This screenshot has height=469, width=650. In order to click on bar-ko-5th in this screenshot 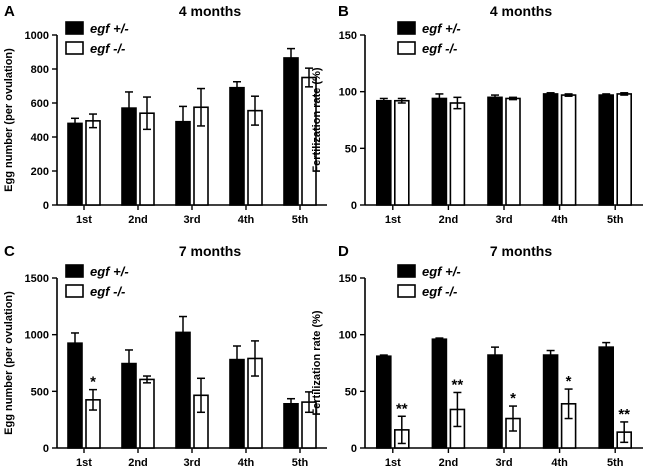, I will do `click(624, 149)`.